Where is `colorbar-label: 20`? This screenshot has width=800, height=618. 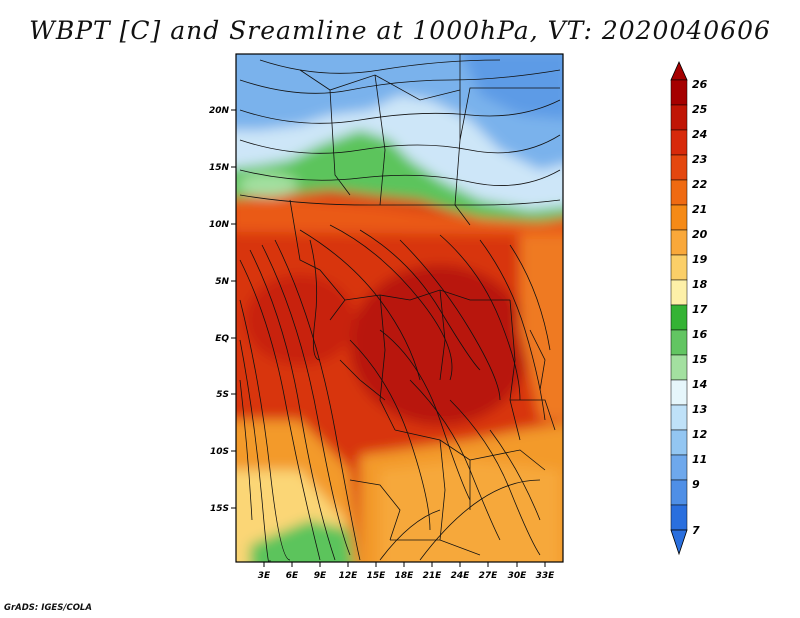 colorbar-label: 20 is located at coordinates (700, 234).